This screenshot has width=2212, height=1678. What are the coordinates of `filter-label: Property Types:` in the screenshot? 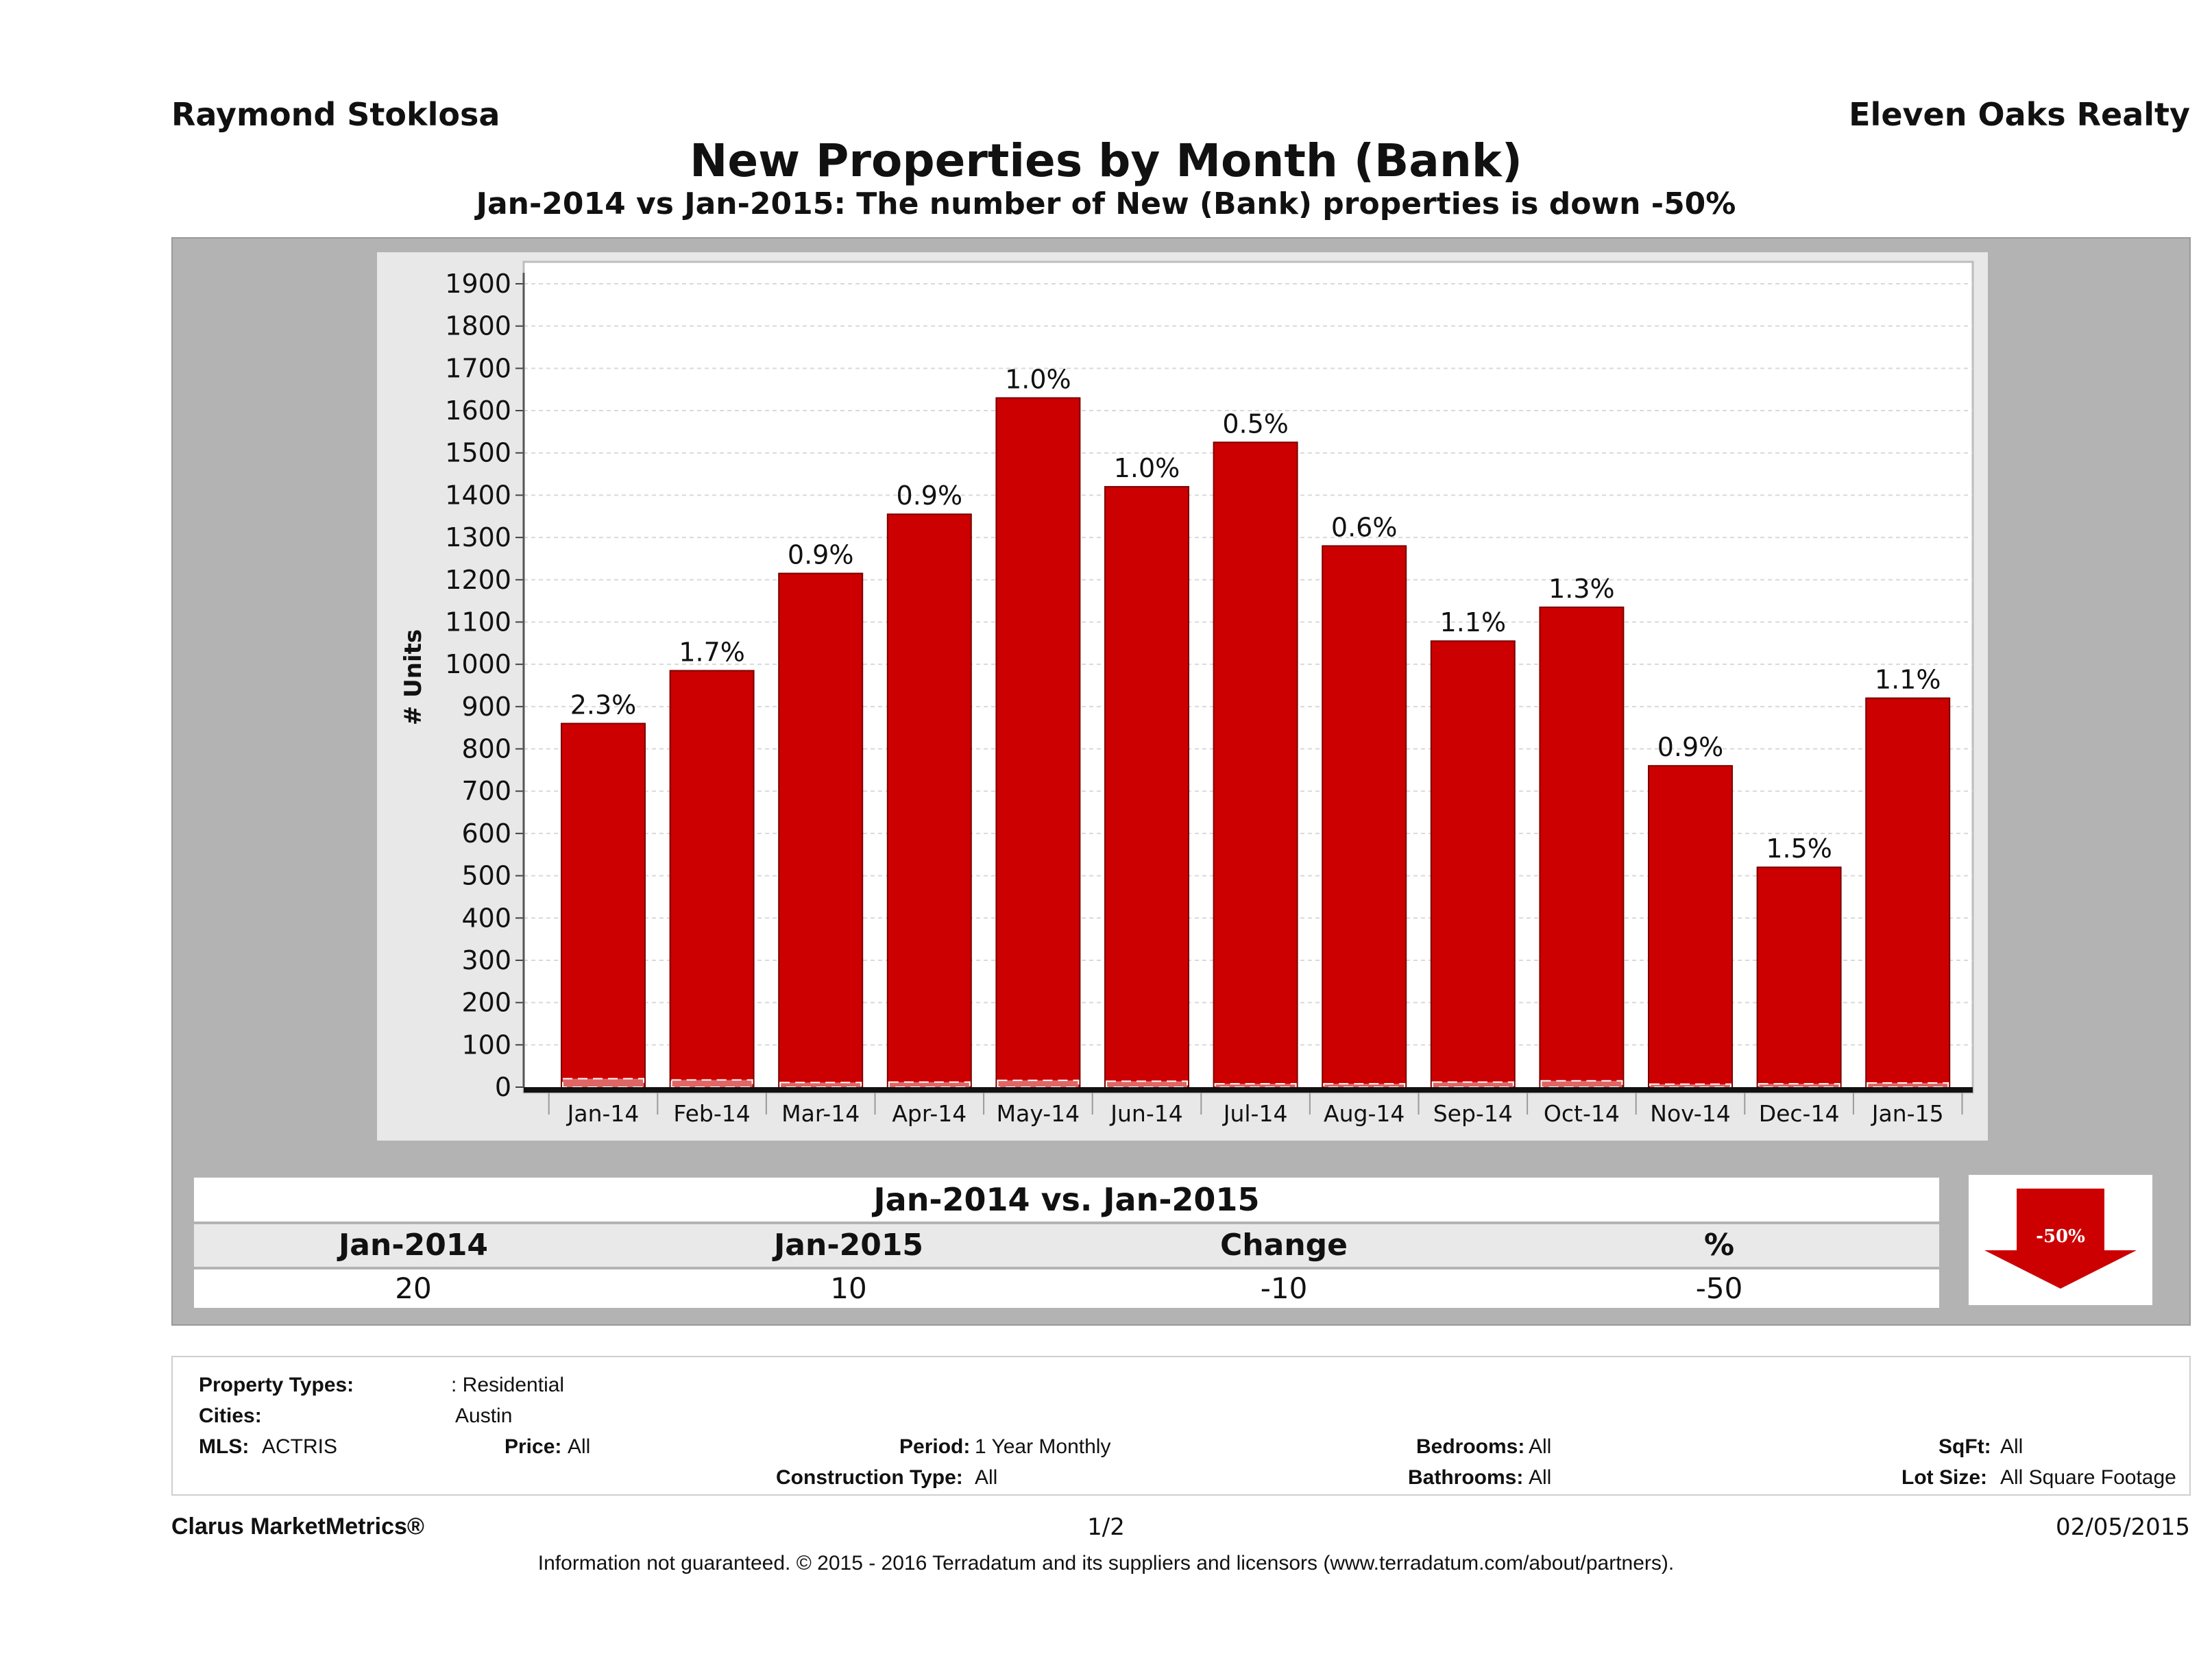 It's located at (276, 1385).